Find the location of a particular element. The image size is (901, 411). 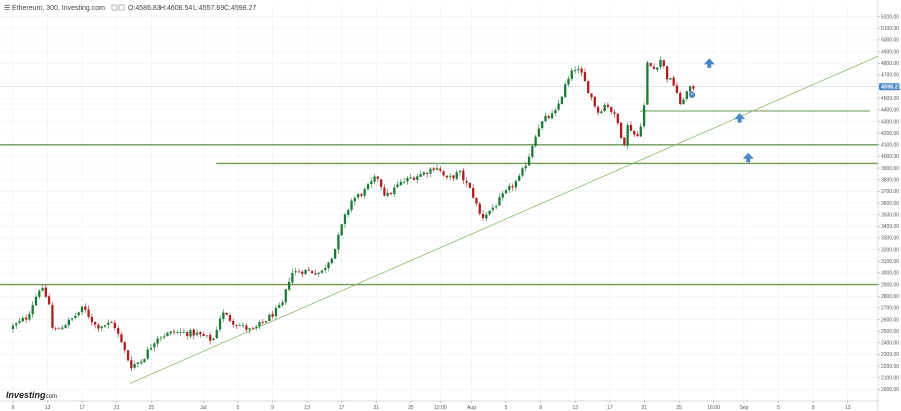

ohlc-close: C:4598.27 is located at coordinates (240, 8).